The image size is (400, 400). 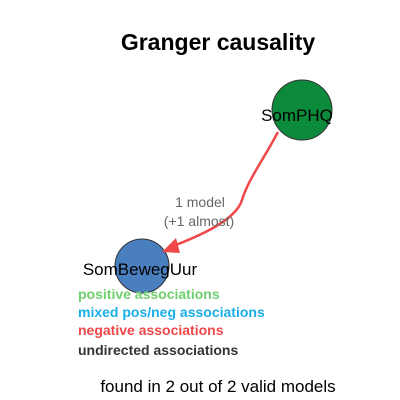 What do you see at coordinates (223, 190) in the screenshot?
I see `edge-arrow-somphq-to-sombeweguur` at bounding box center [223, 190].